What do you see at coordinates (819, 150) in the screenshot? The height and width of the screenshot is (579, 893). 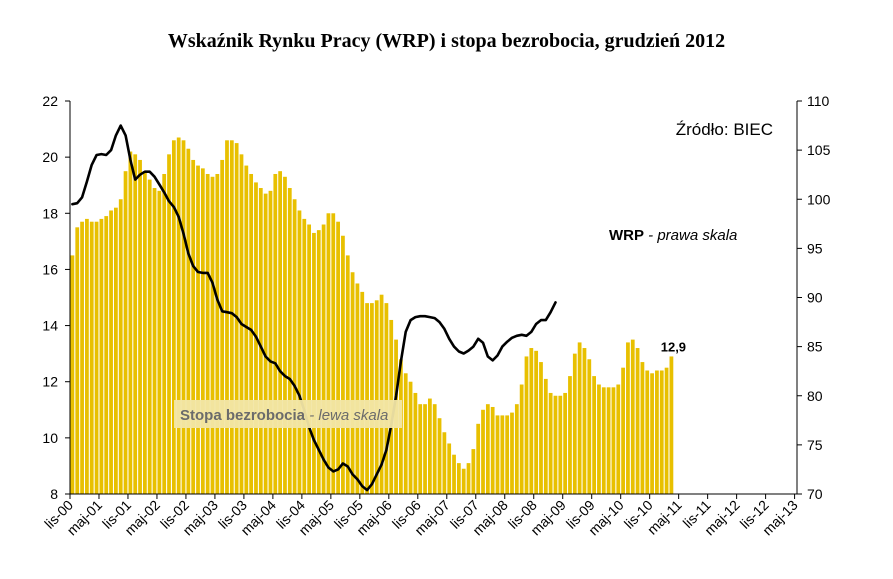 I see `right-tick-label: 105` at bounding box center [819, 150].